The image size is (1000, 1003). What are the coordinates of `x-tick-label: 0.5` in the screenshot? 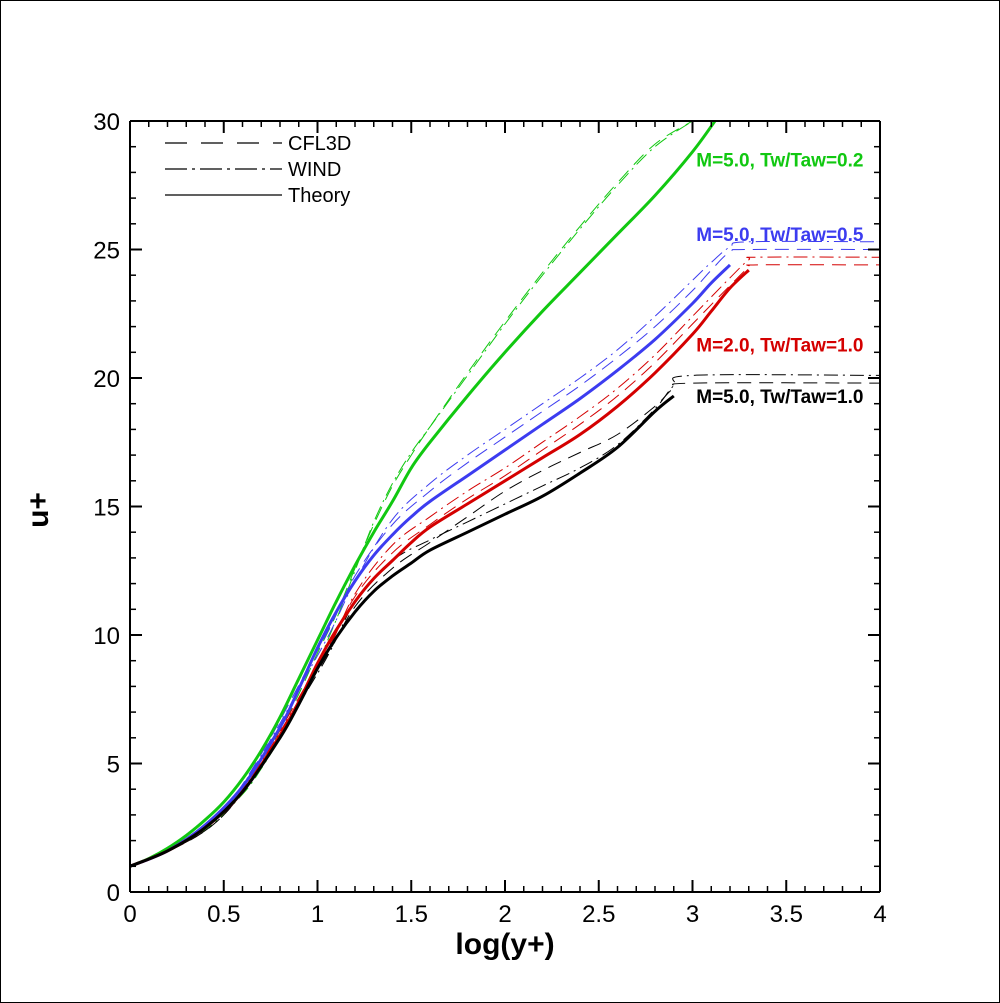 It's located at (223, 914).